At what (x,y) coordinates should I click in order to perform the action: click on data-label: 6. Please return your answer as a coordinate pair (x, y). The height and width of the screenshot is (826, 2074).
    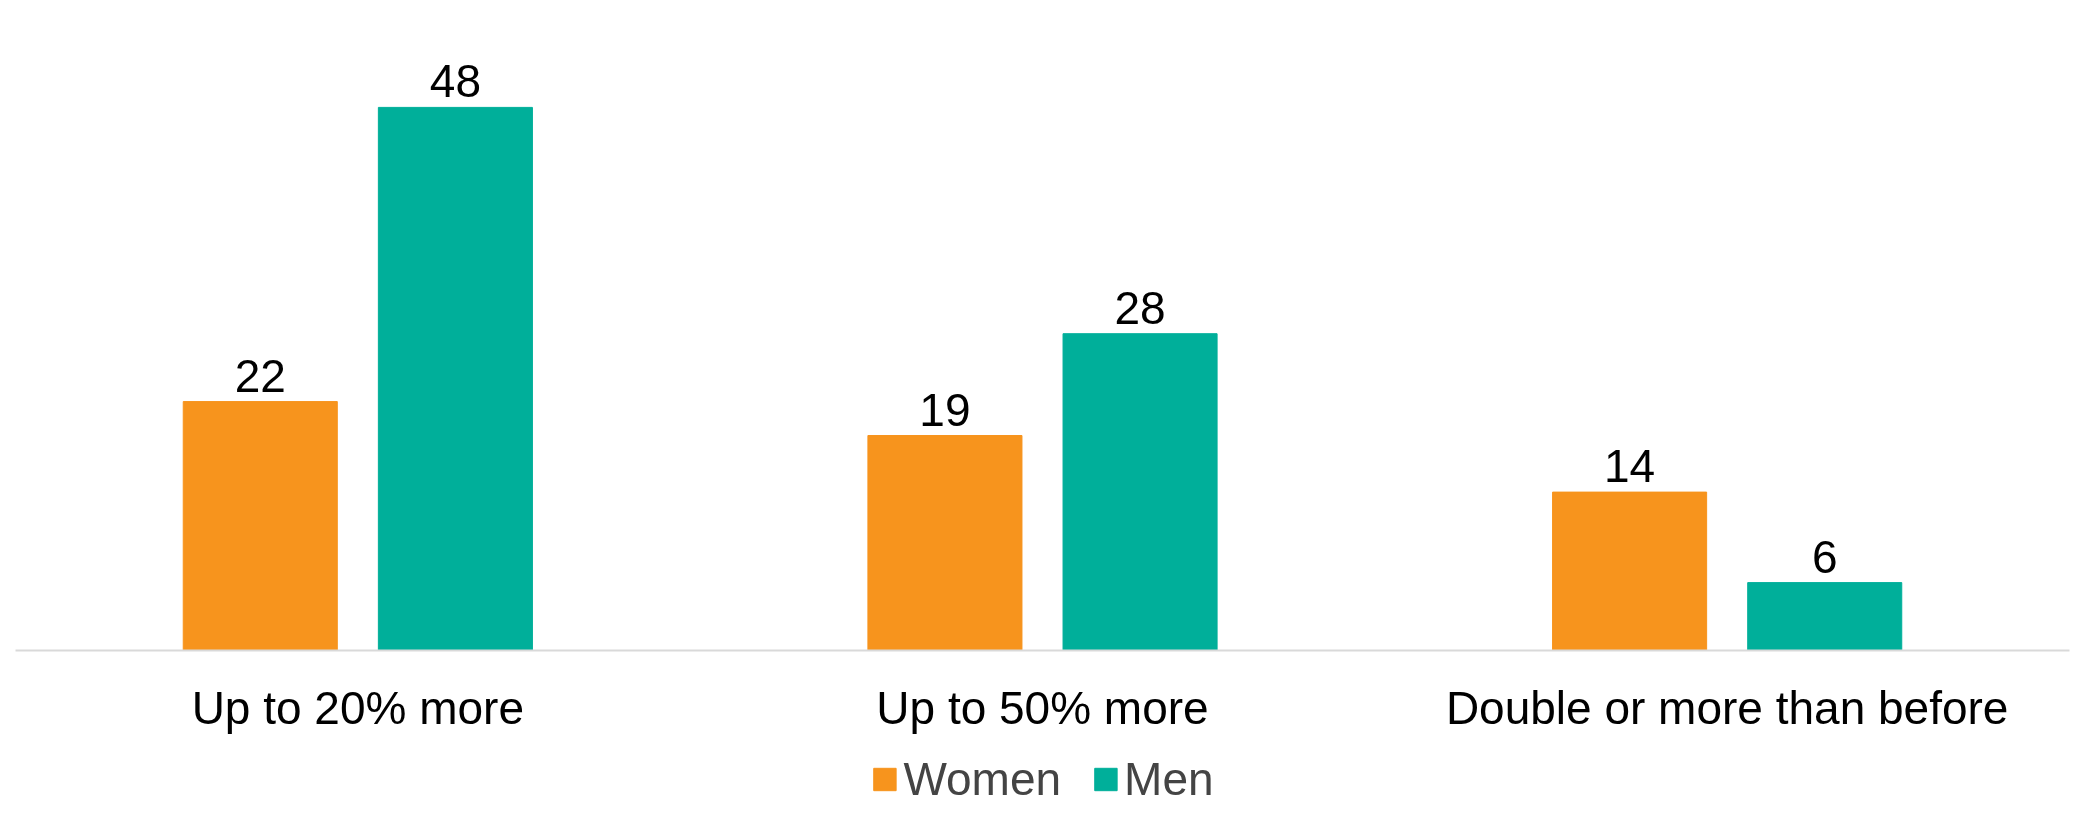
    Looking at the image, I should click on (1824, 556).